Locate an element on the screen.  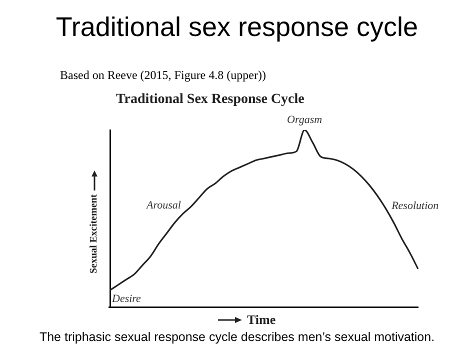
text: Orgasm is located at coordinates (304, 120).